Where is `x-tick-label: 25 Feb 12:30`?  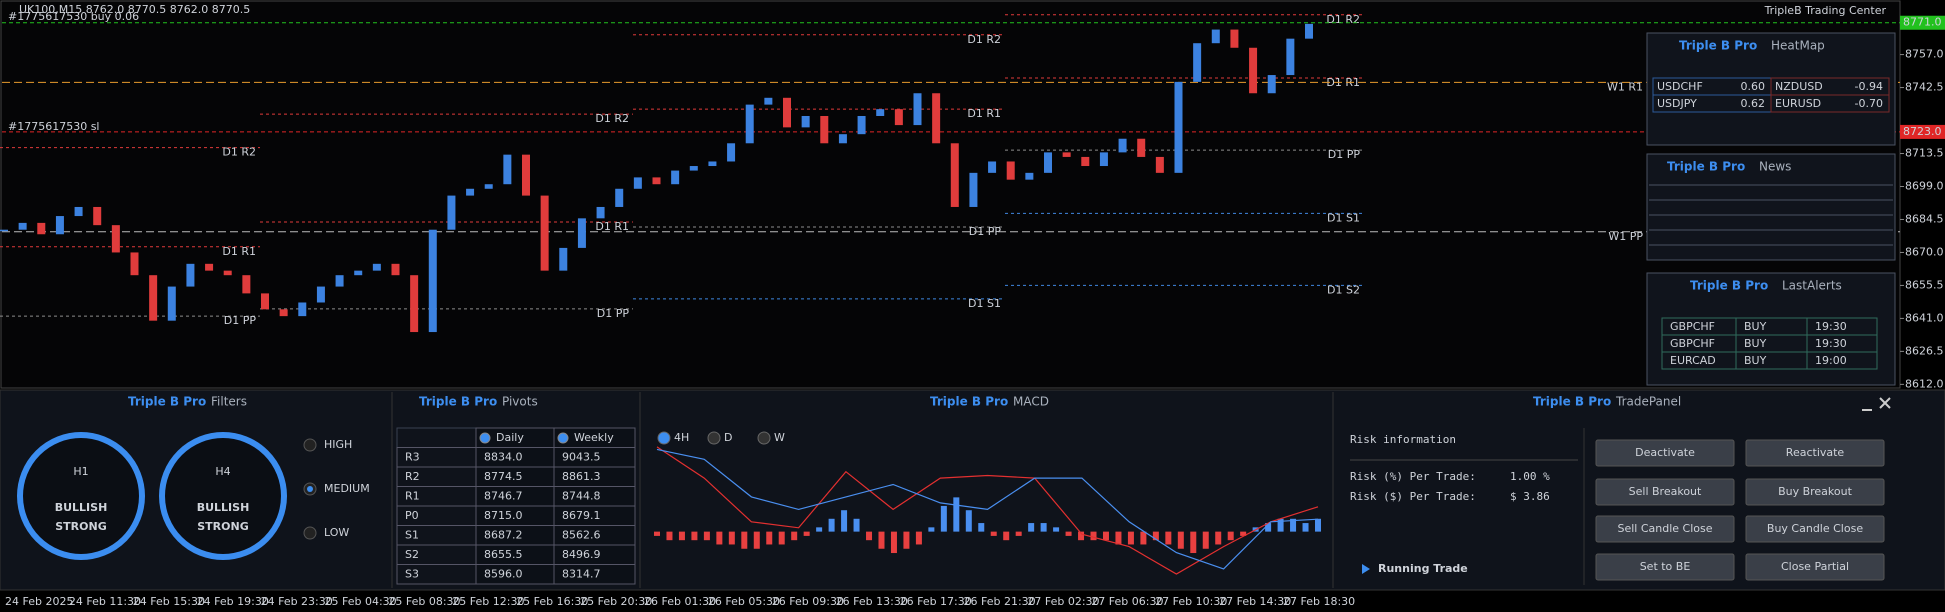
x-tick-label: 25 Feb 12:30 is located at coordinates (488, 601).